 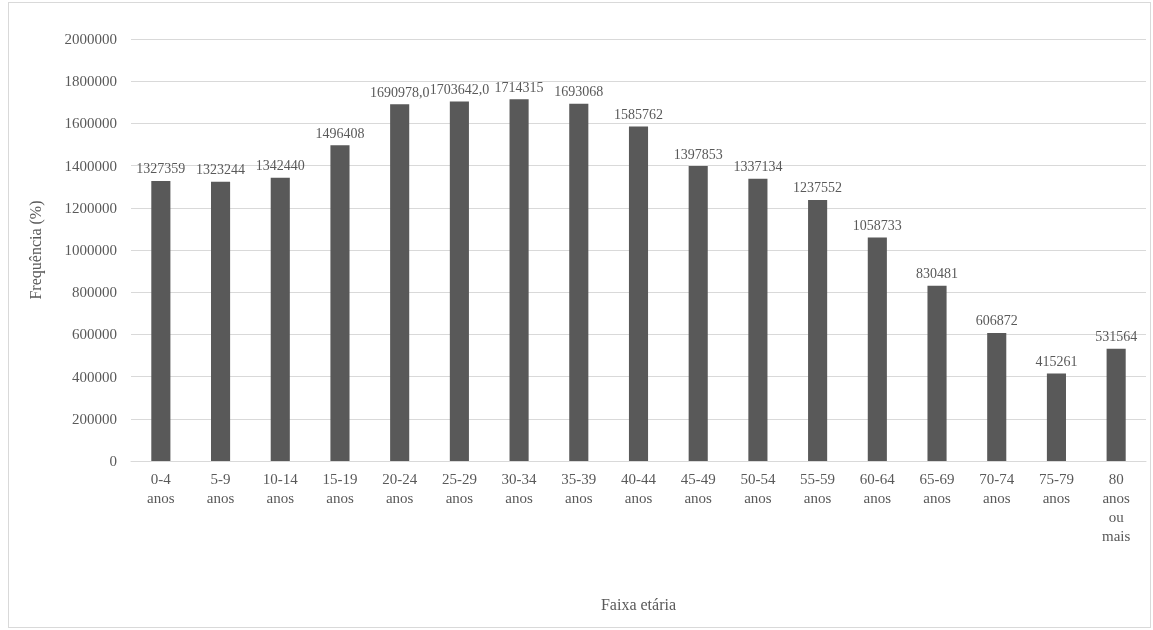 What do you see at coordinates (579, 92) in the screenshot?
I see `data-label: 1693068` at bounding box center [579, 92].